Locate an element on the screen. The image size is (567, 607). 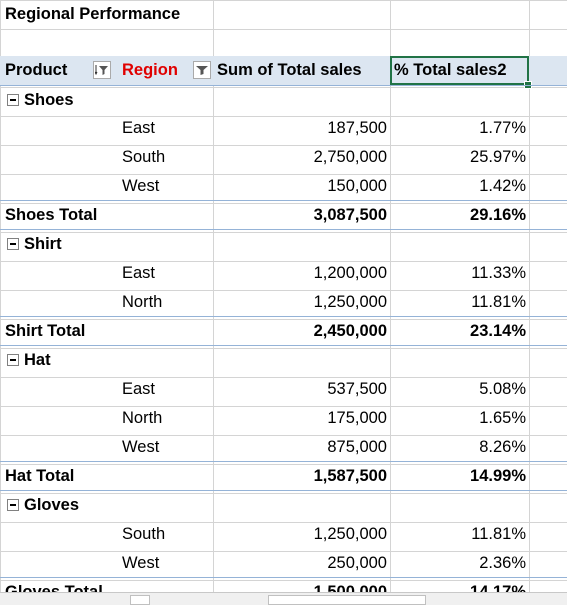
filter-icon is located at coordinates (202, 70).